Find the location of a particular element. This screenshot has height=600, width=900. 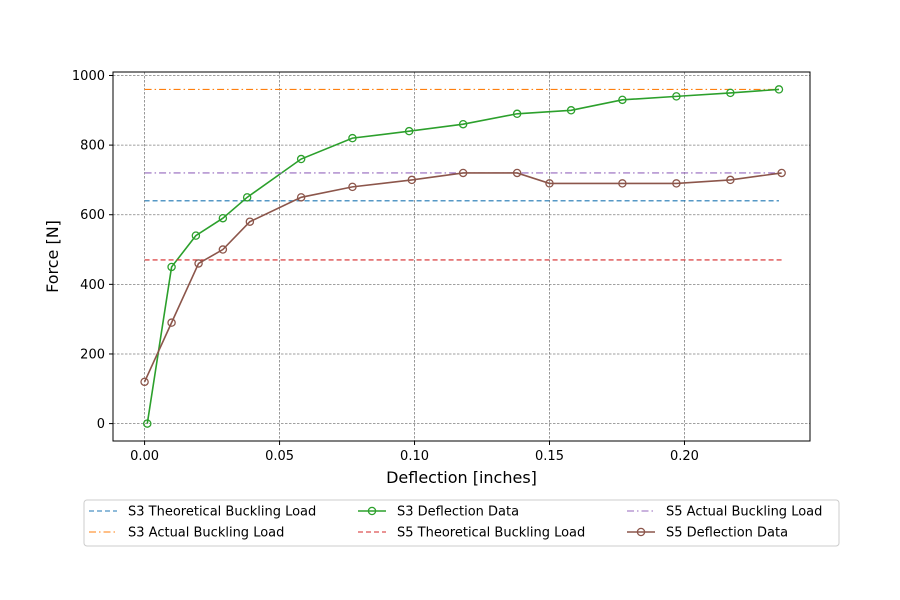

y-tick-label-2: 400 is located at coordinates (92, 285).